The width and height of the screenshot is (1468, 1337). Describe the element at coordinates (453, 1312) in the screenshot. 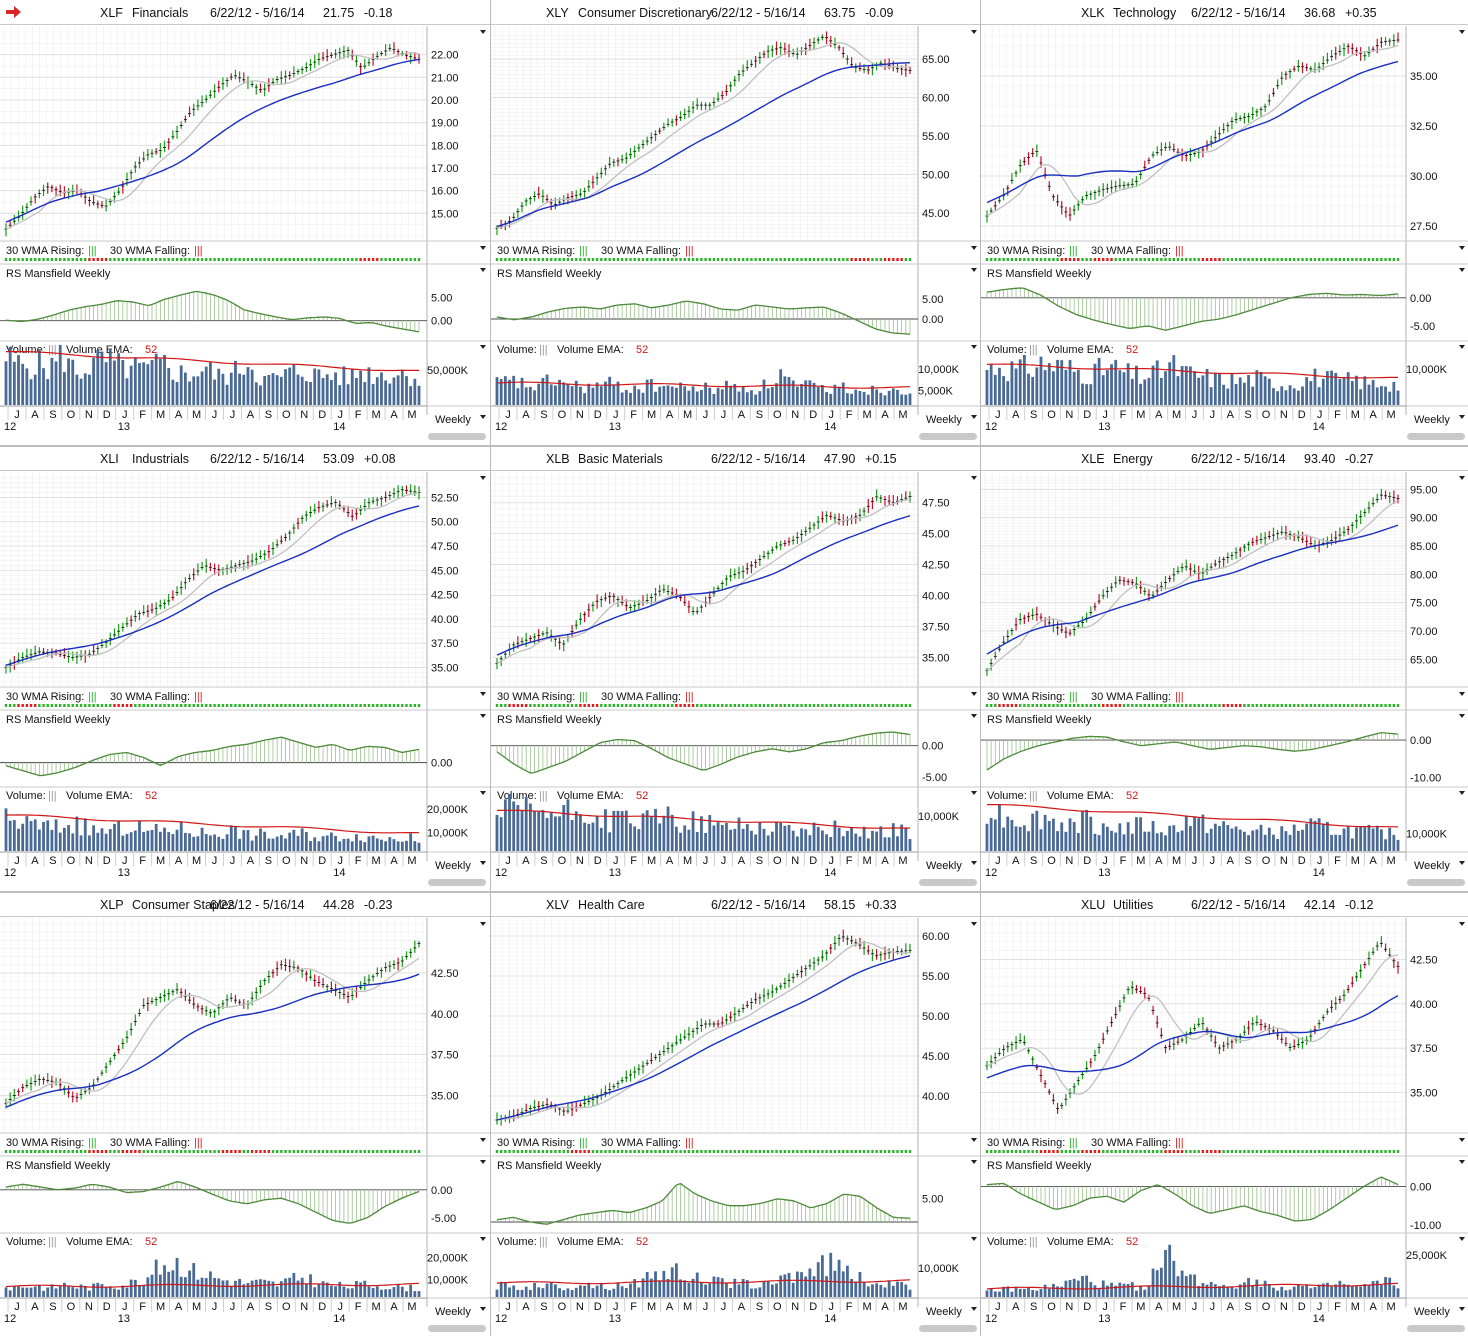

I see `period-label: Weekly` at that location.